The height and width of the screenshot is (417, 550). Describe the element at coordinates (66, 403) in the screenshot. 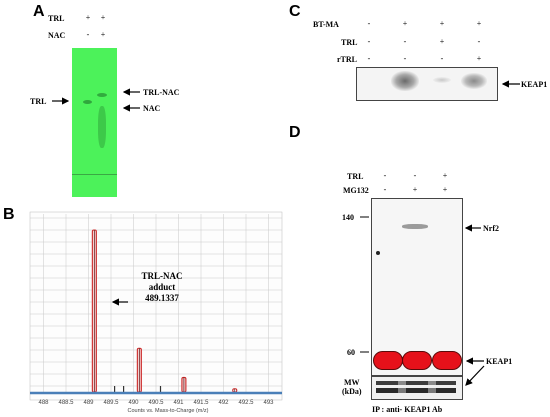

I see `x-tick-label: 488.5` at that location.